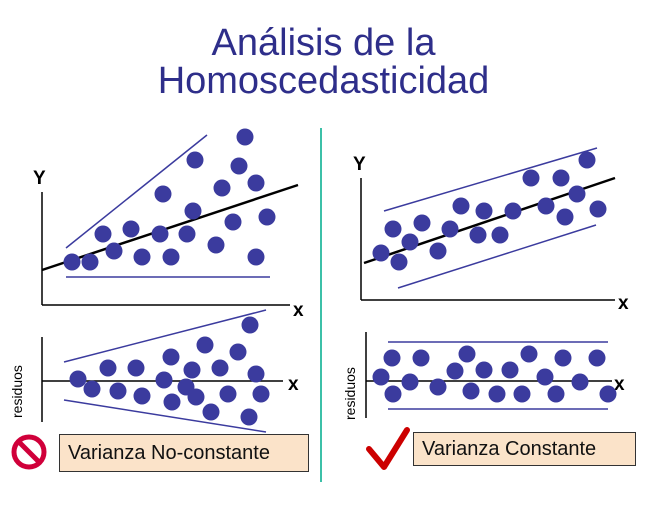 This screenshot has height=516, width=647. What do you see at coordinates (184, 453) in the screenshot?
I see `caption-non-constant-variance: Varianza No-constante` at bounding box center [184, 453].